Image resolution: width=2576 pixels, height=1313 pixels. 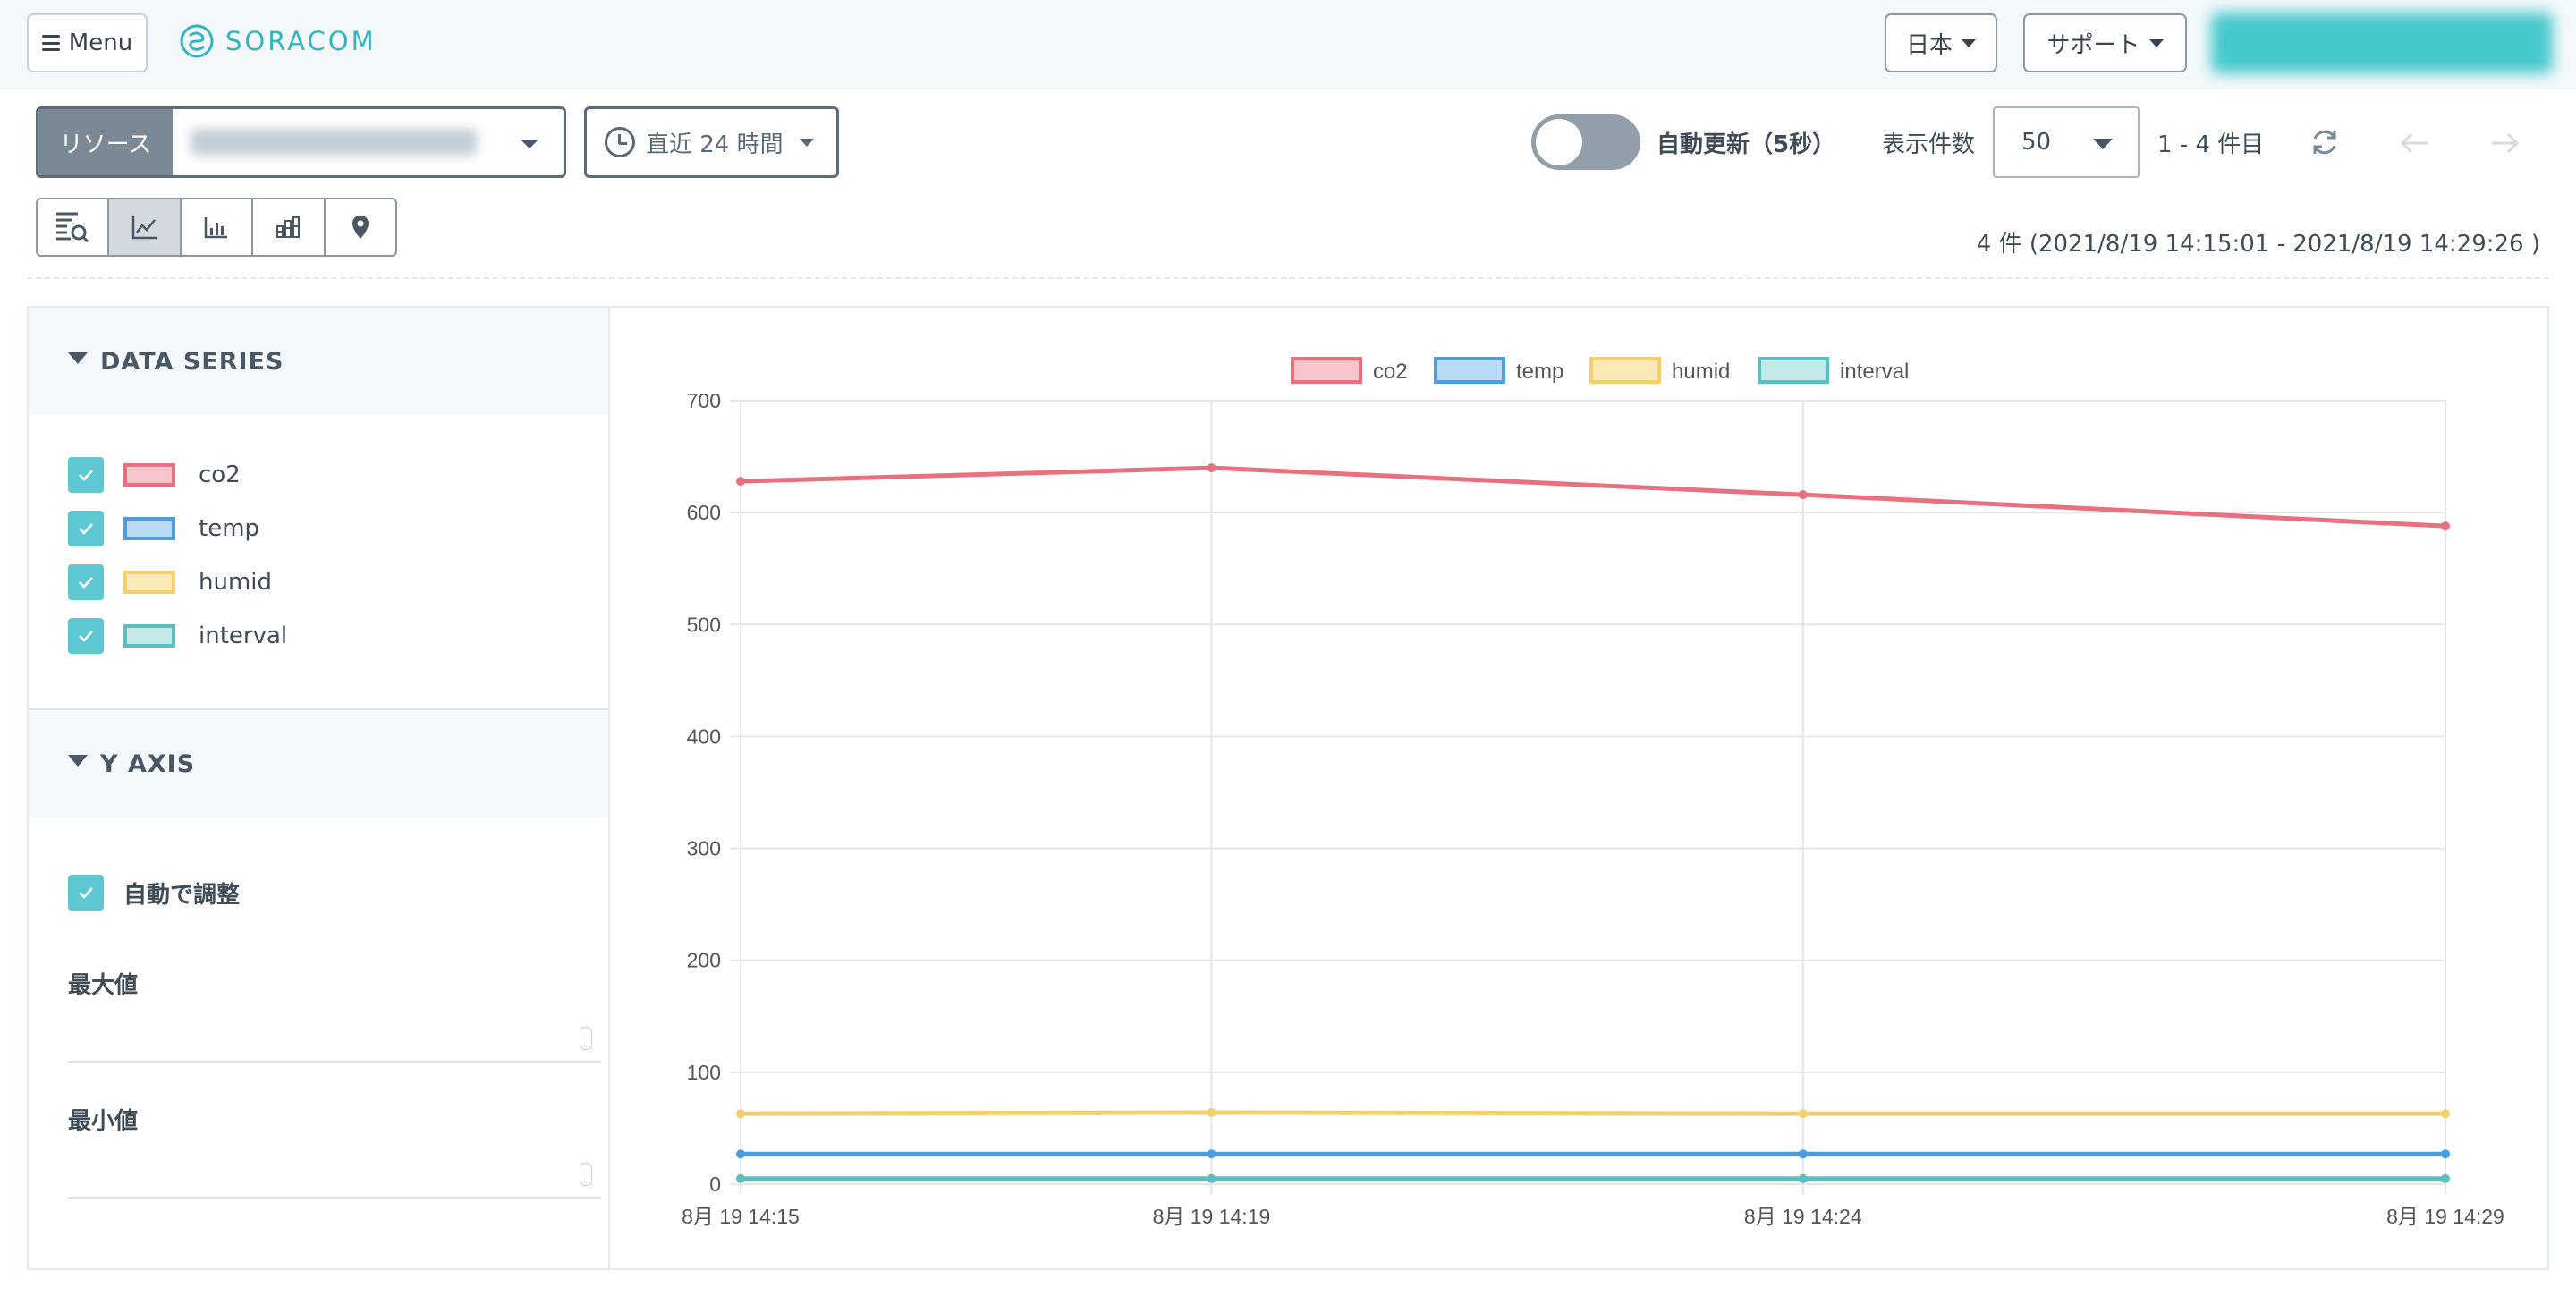 I want to click on y-tick-label: 500, so click(x=704, y=624).